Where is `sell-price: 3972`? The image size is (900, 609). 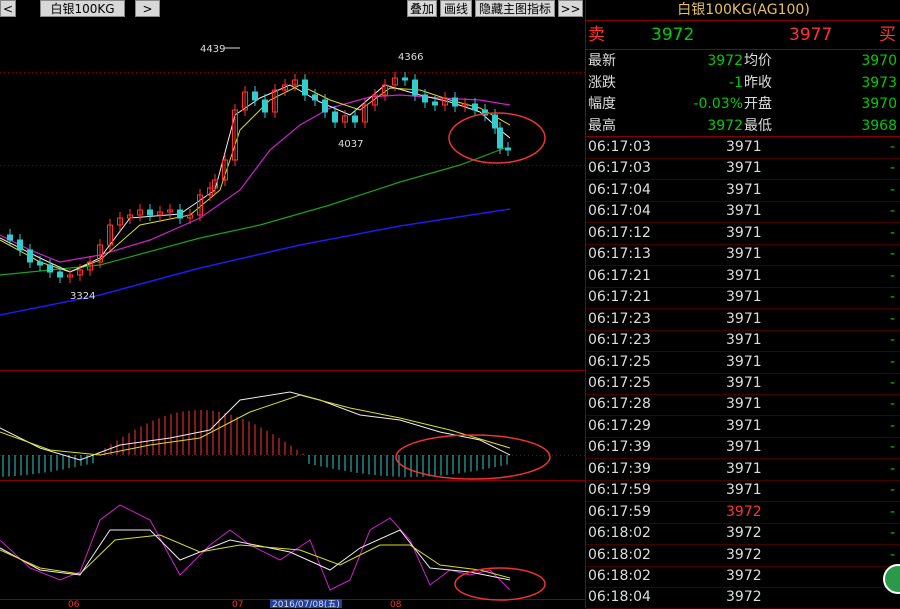
sell-price: 3972 is located at coordinates (673, 35).